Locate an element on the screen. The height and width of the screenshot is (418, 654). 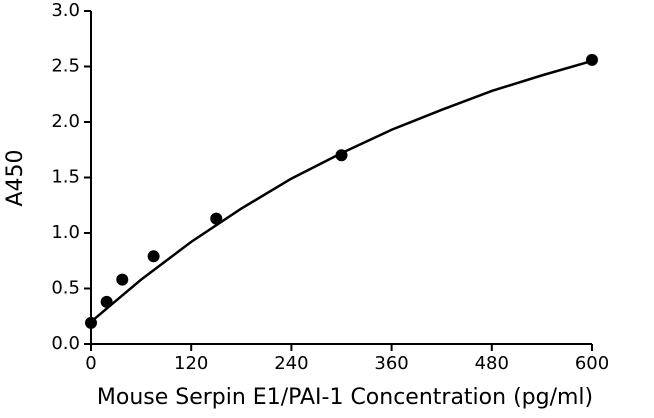
y-tick-label: 0.5 is located at coordinates (65, 288).